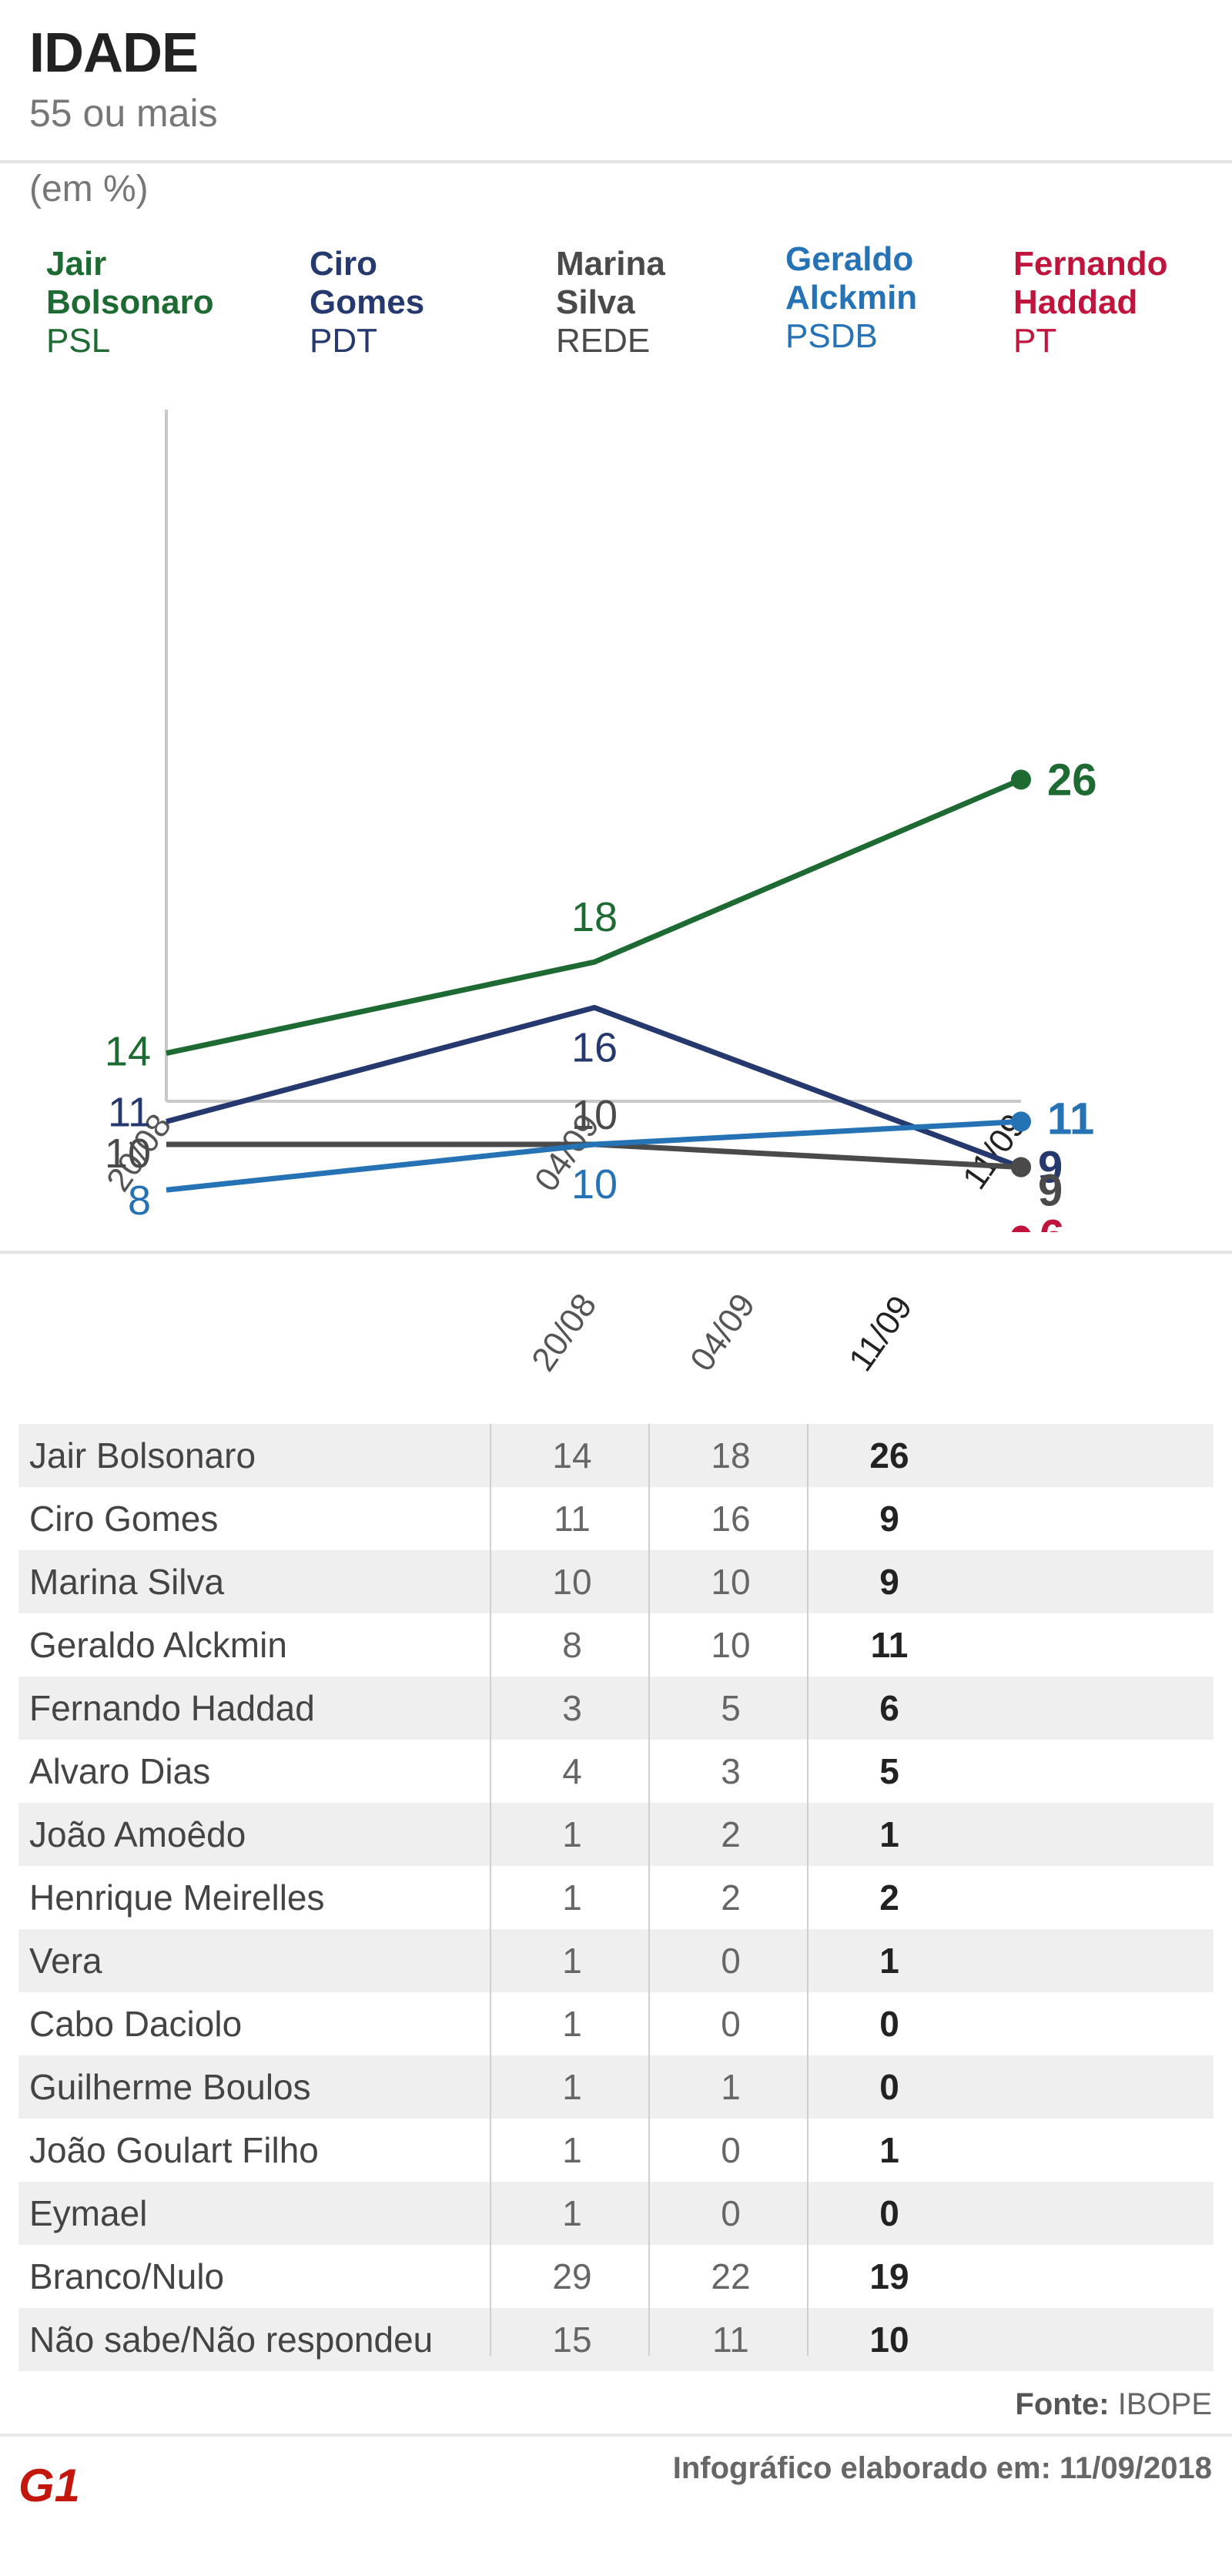 The height and width of the screenshot is (2576, 1232). What do you see at coordinates (850, 259) in the screenshot?
I see `legend-name: Geraldo` at bounding box center [850, 259].